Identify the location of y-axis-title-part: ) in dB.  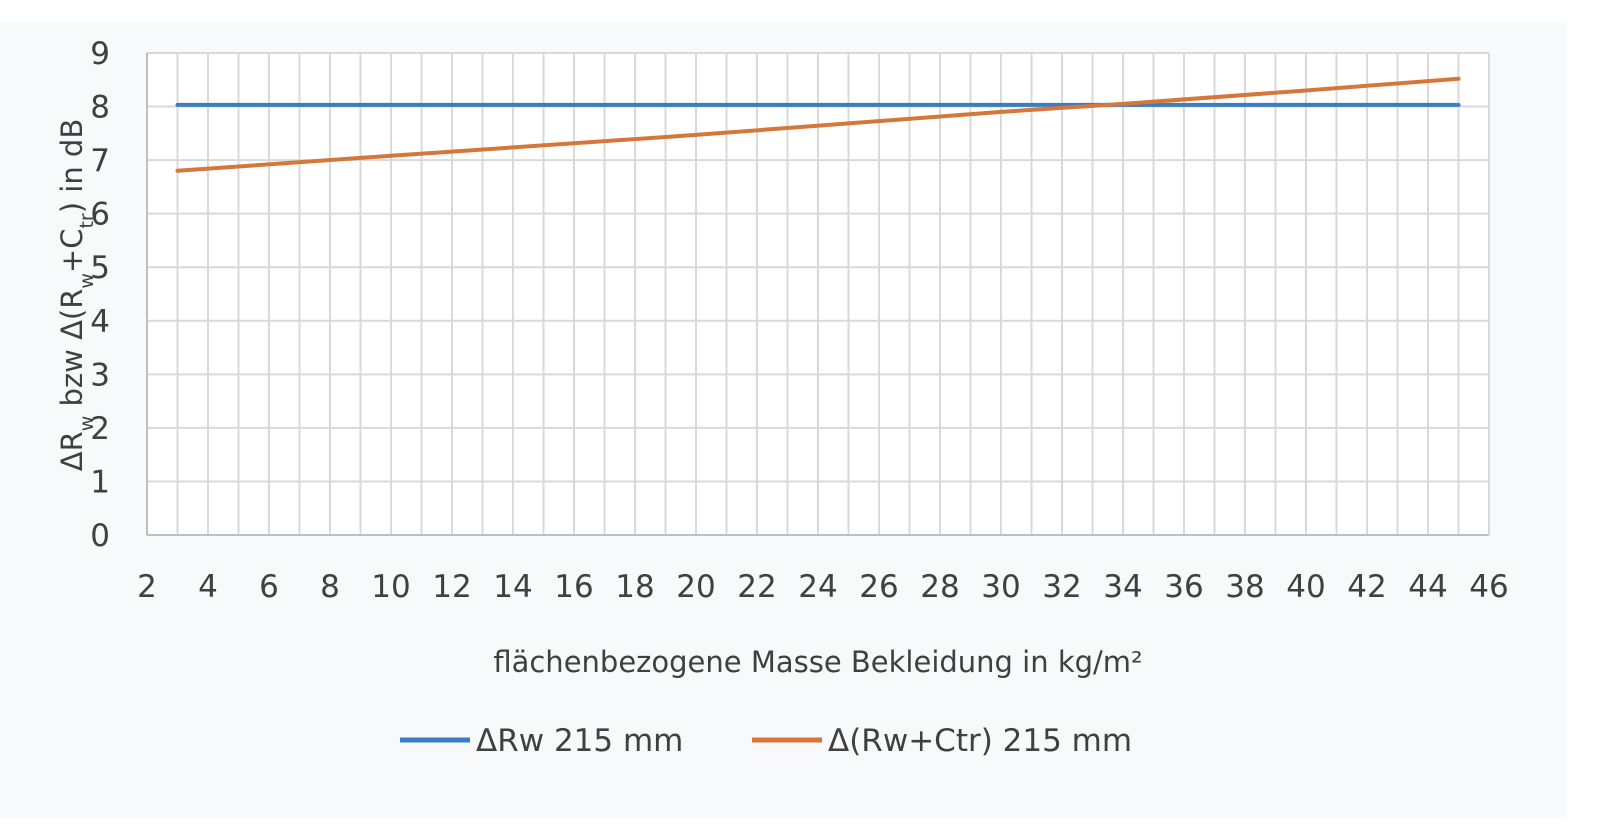
(72, 166).